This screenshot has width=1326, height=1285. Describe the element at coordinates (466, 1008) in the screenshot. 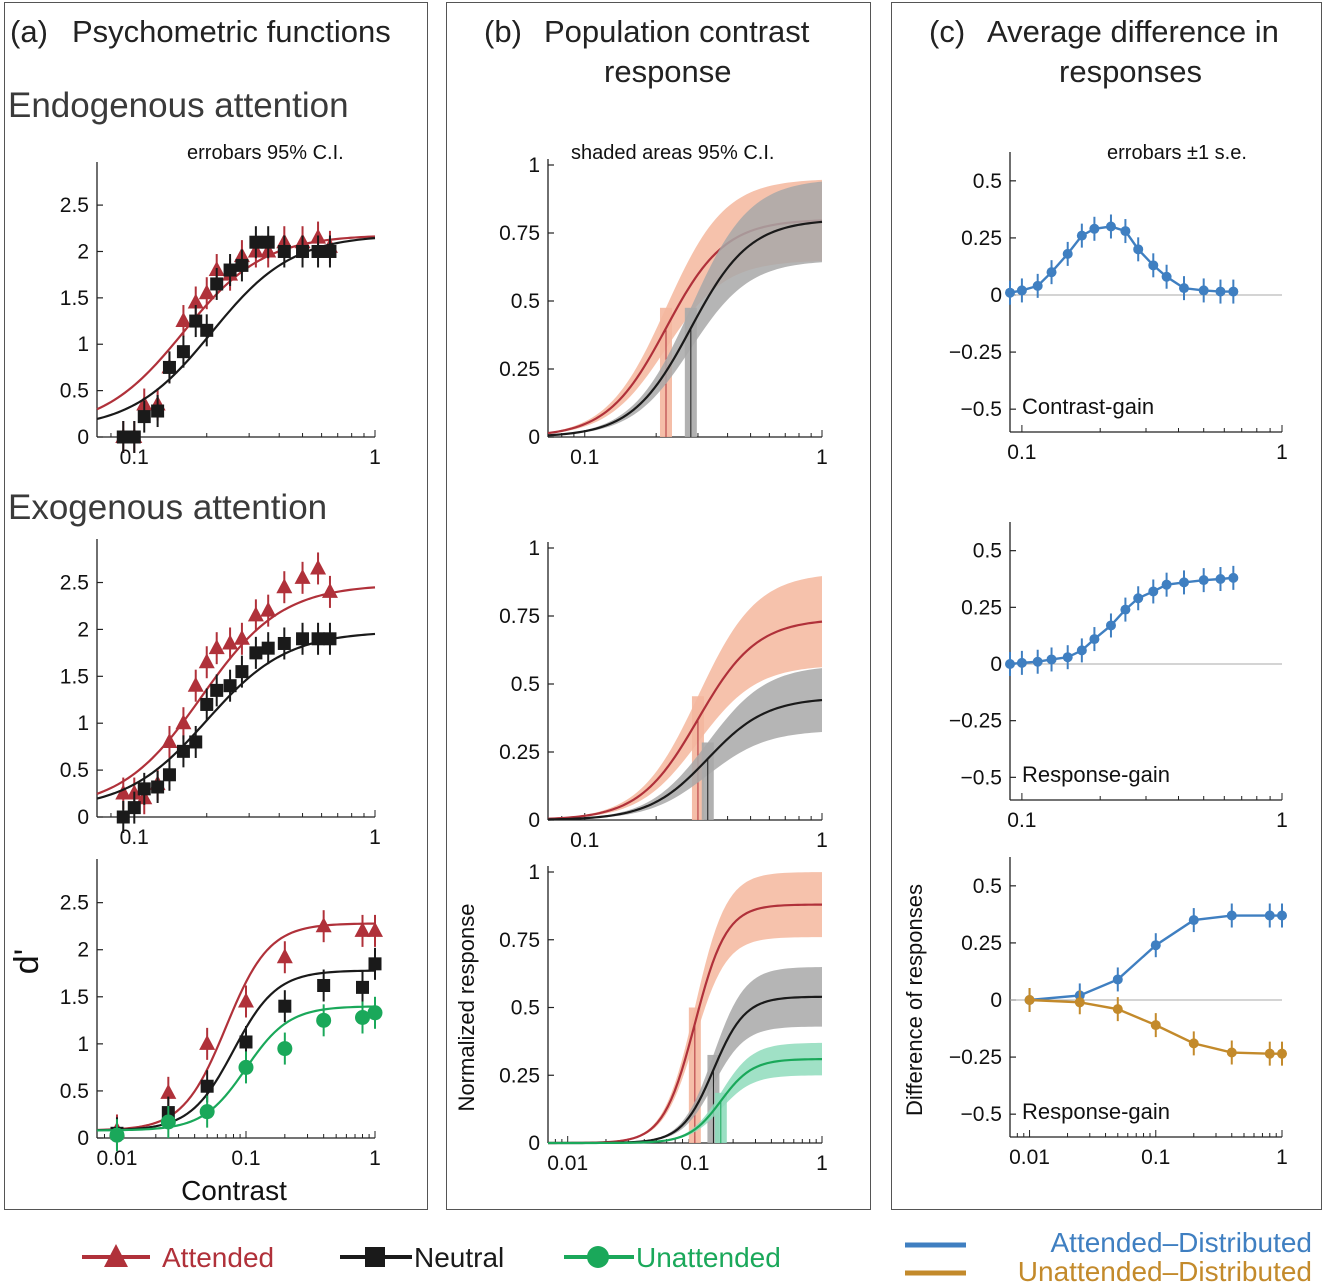

I see `b3-ylabel: Normalized response` at that location.